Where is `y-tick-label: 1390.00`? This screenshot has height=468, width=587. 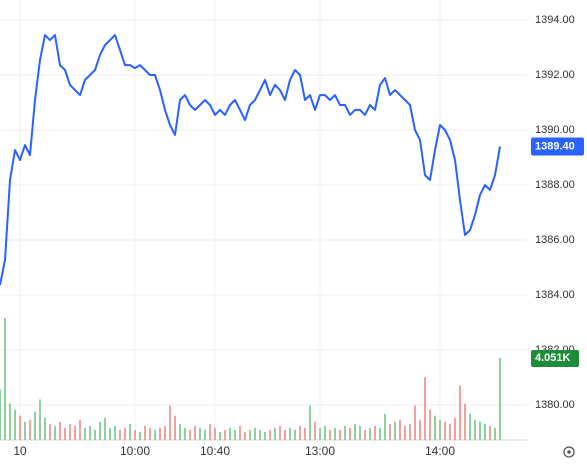 y-tick-label: 1390.00 is located at coordinates (555, 130).